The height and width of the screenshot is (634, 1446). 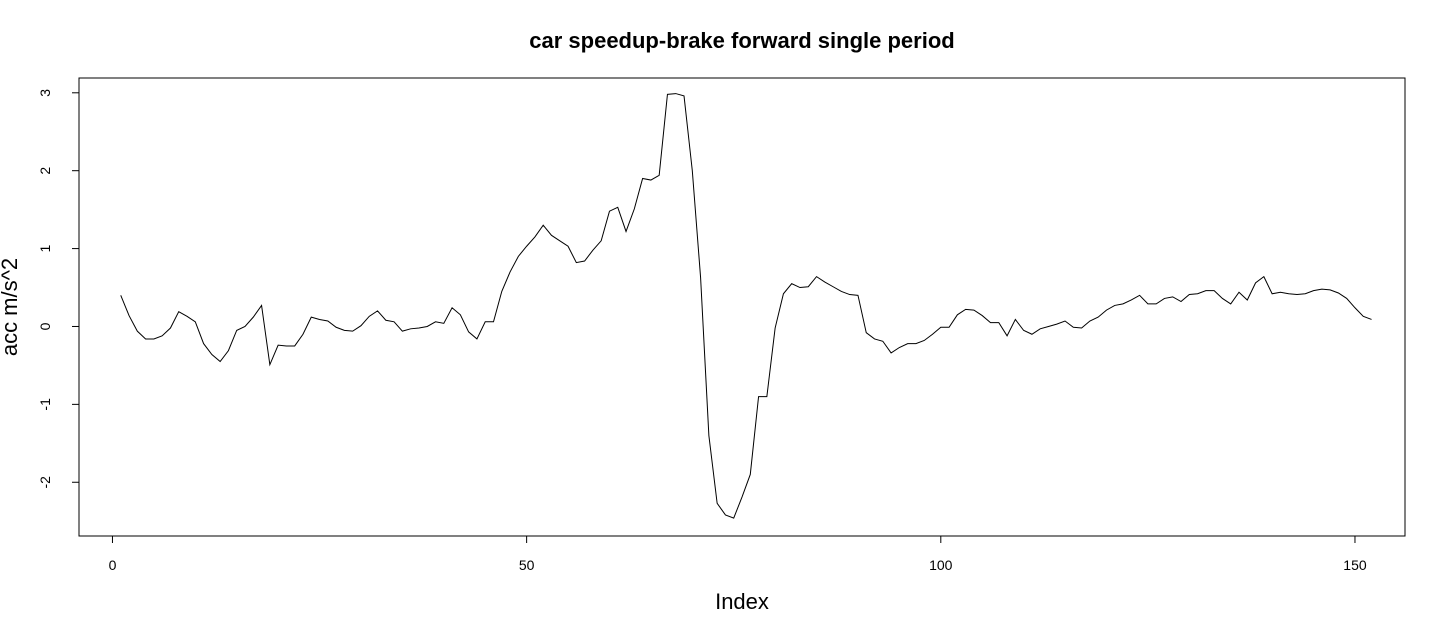 I want to click on y-tick-label: 2, so click(x=45, y=171).